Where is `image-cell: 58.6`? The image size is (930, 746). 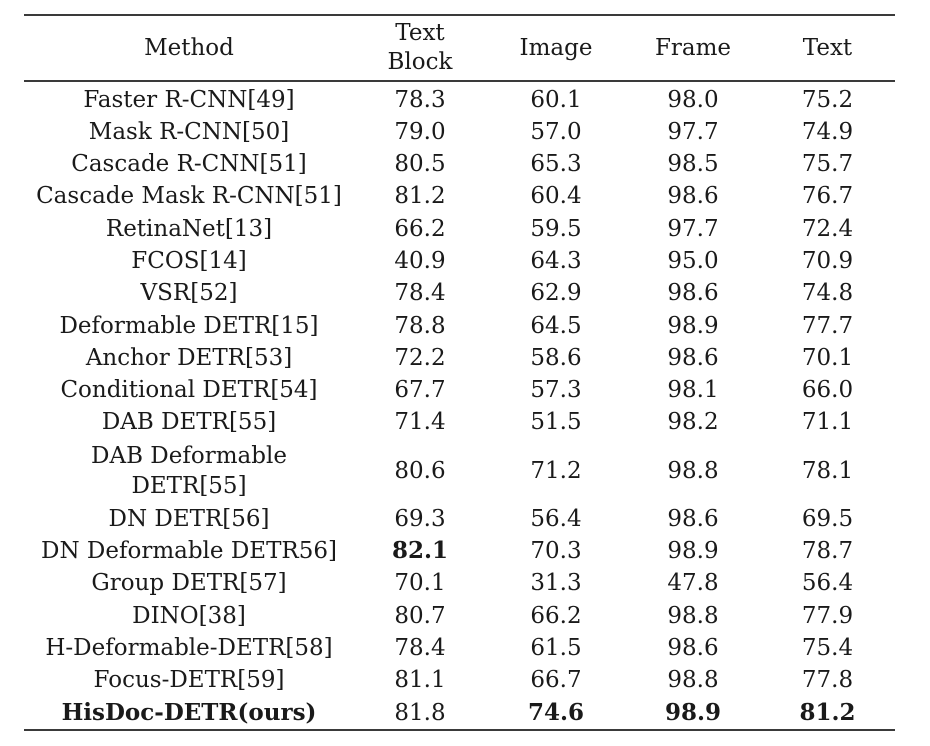
image-cell: 58.6 is located at coordinates (556, 357).